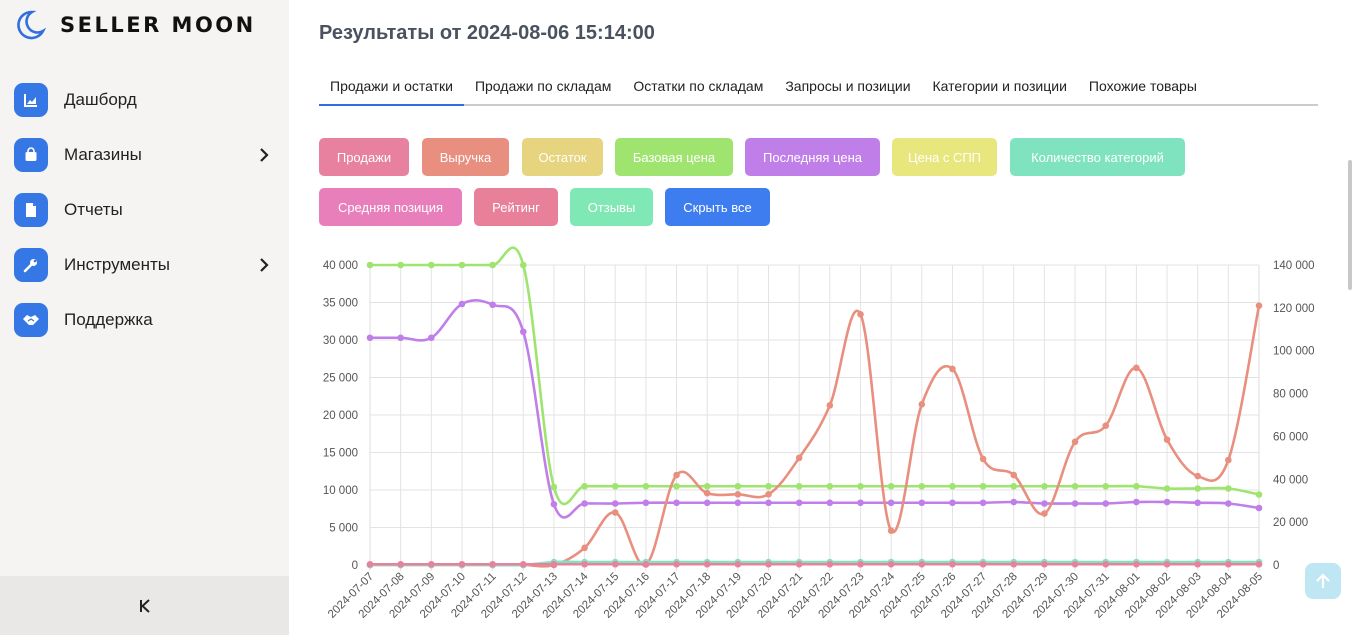 The width and height of the screenshot is (1352, 635). I want to click on y-right-tick-label: 20 000, so click(1290, 523).